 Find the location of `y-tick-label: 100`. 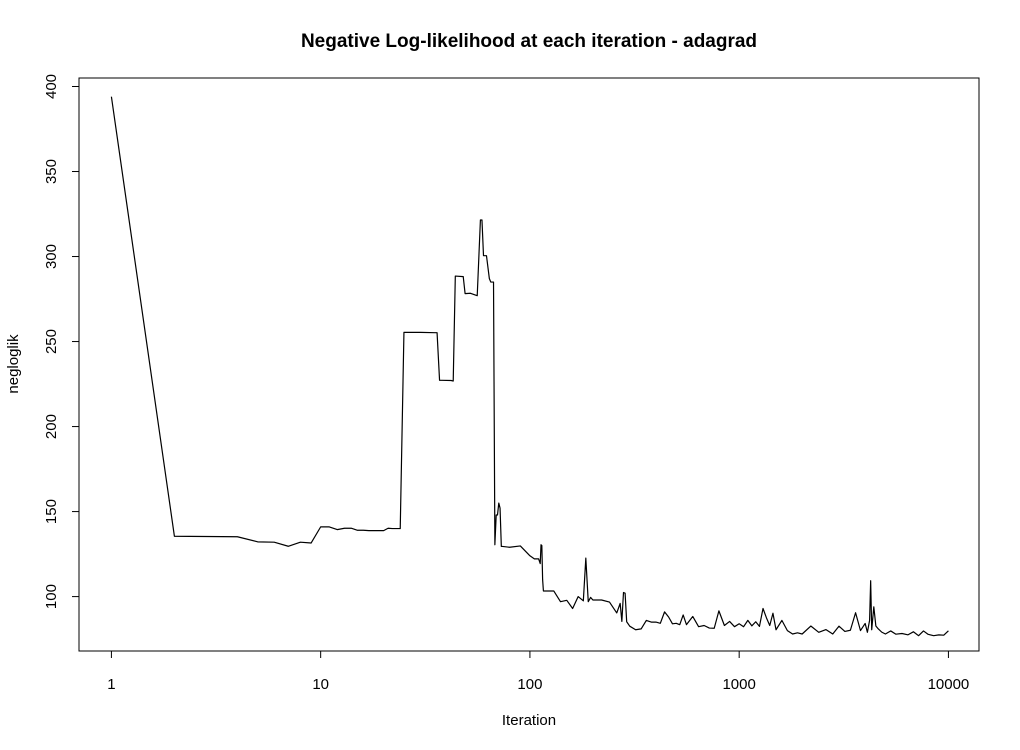

y-tick-label: 100 is located at coordinates (51, 596).